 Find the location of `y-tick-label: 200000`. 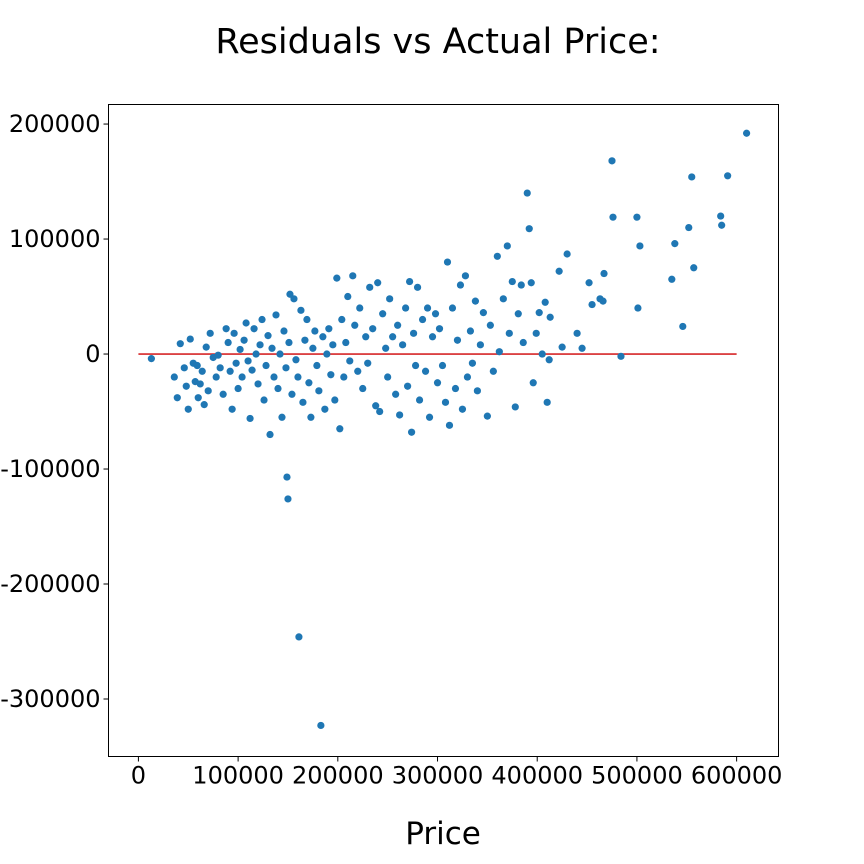

y-tick-label: 200000 is located at coordinates (55, 124).